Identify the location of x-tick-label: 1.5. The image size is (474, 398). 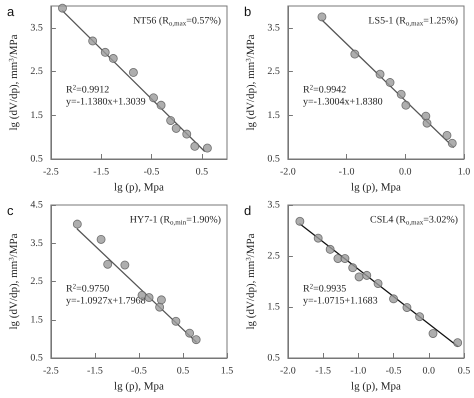
(227, 371).